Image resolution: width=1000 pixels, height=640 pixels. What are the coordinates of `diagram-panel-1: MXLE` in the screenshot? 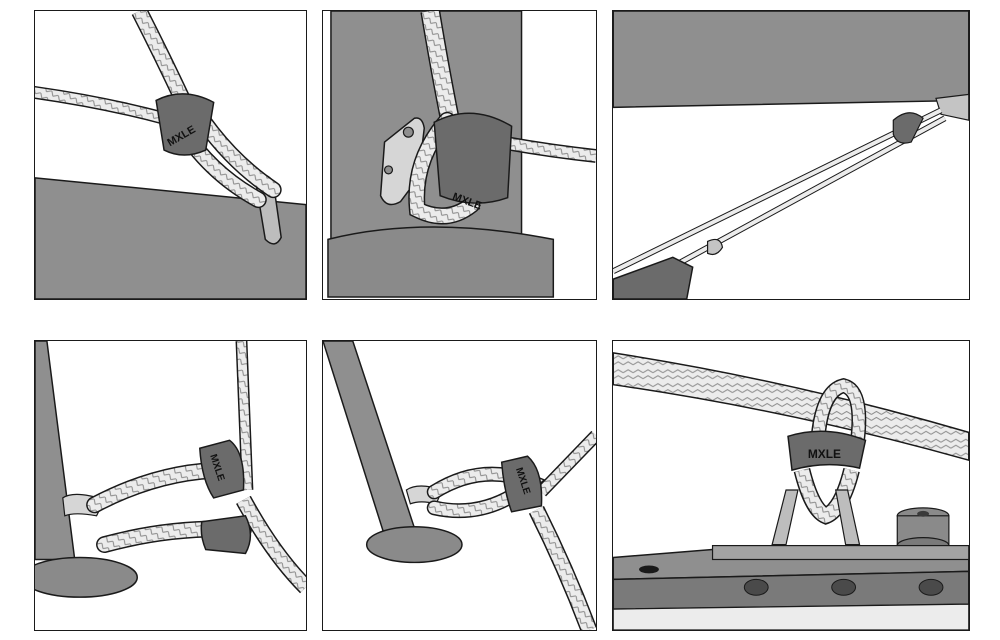 It's located at (170, 155).